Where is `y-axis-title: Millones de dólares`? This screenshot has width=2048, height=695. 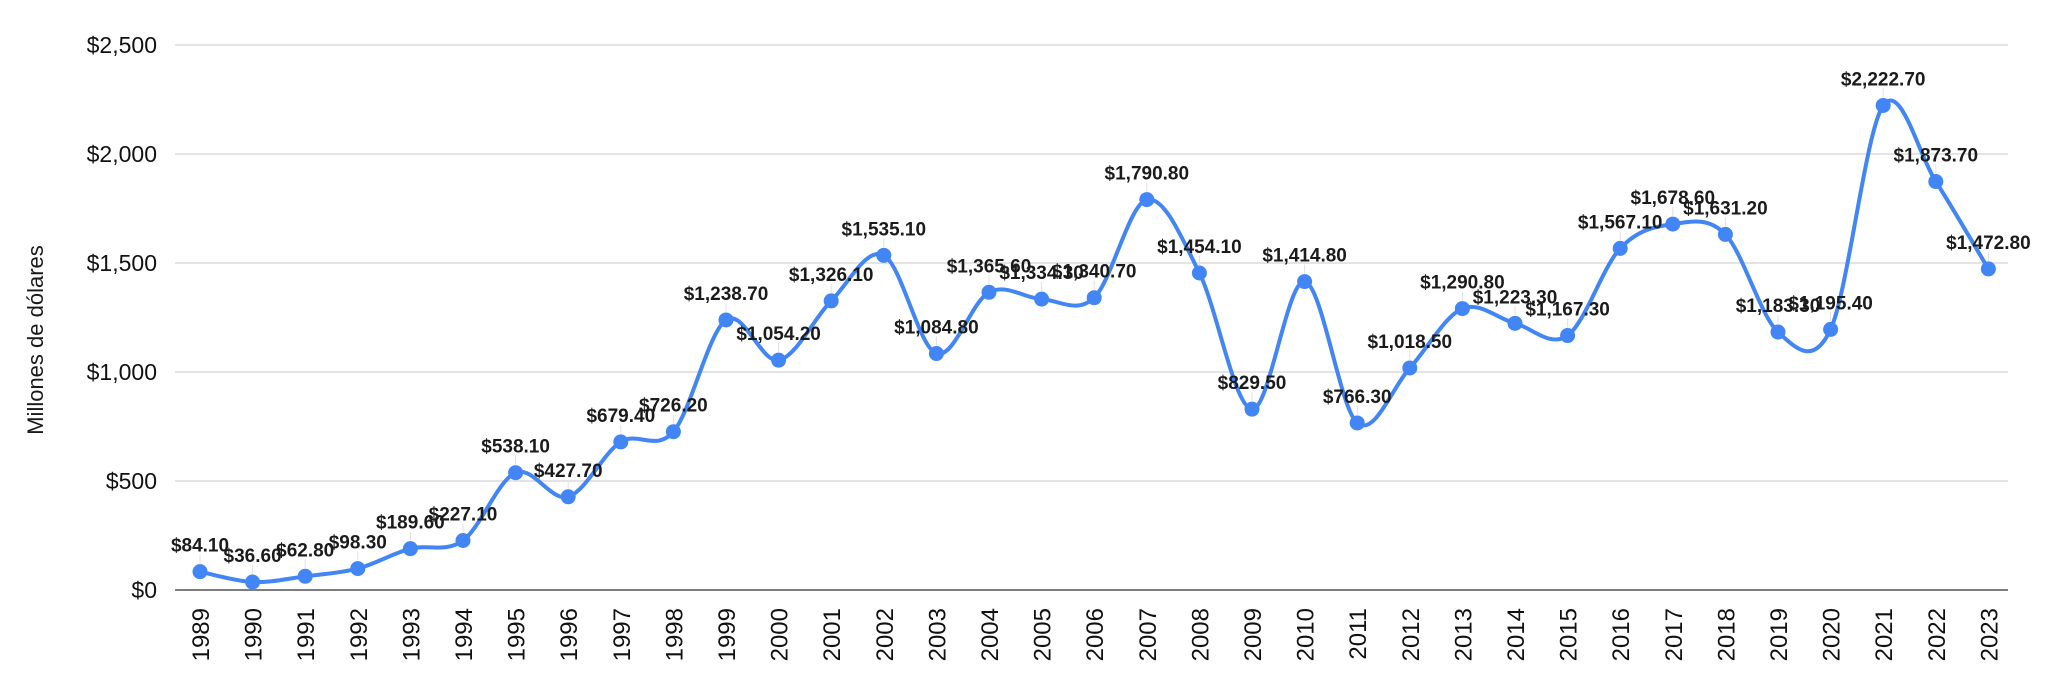 y-axis-title: Millones de dólares is located at coordinates (35, 340).